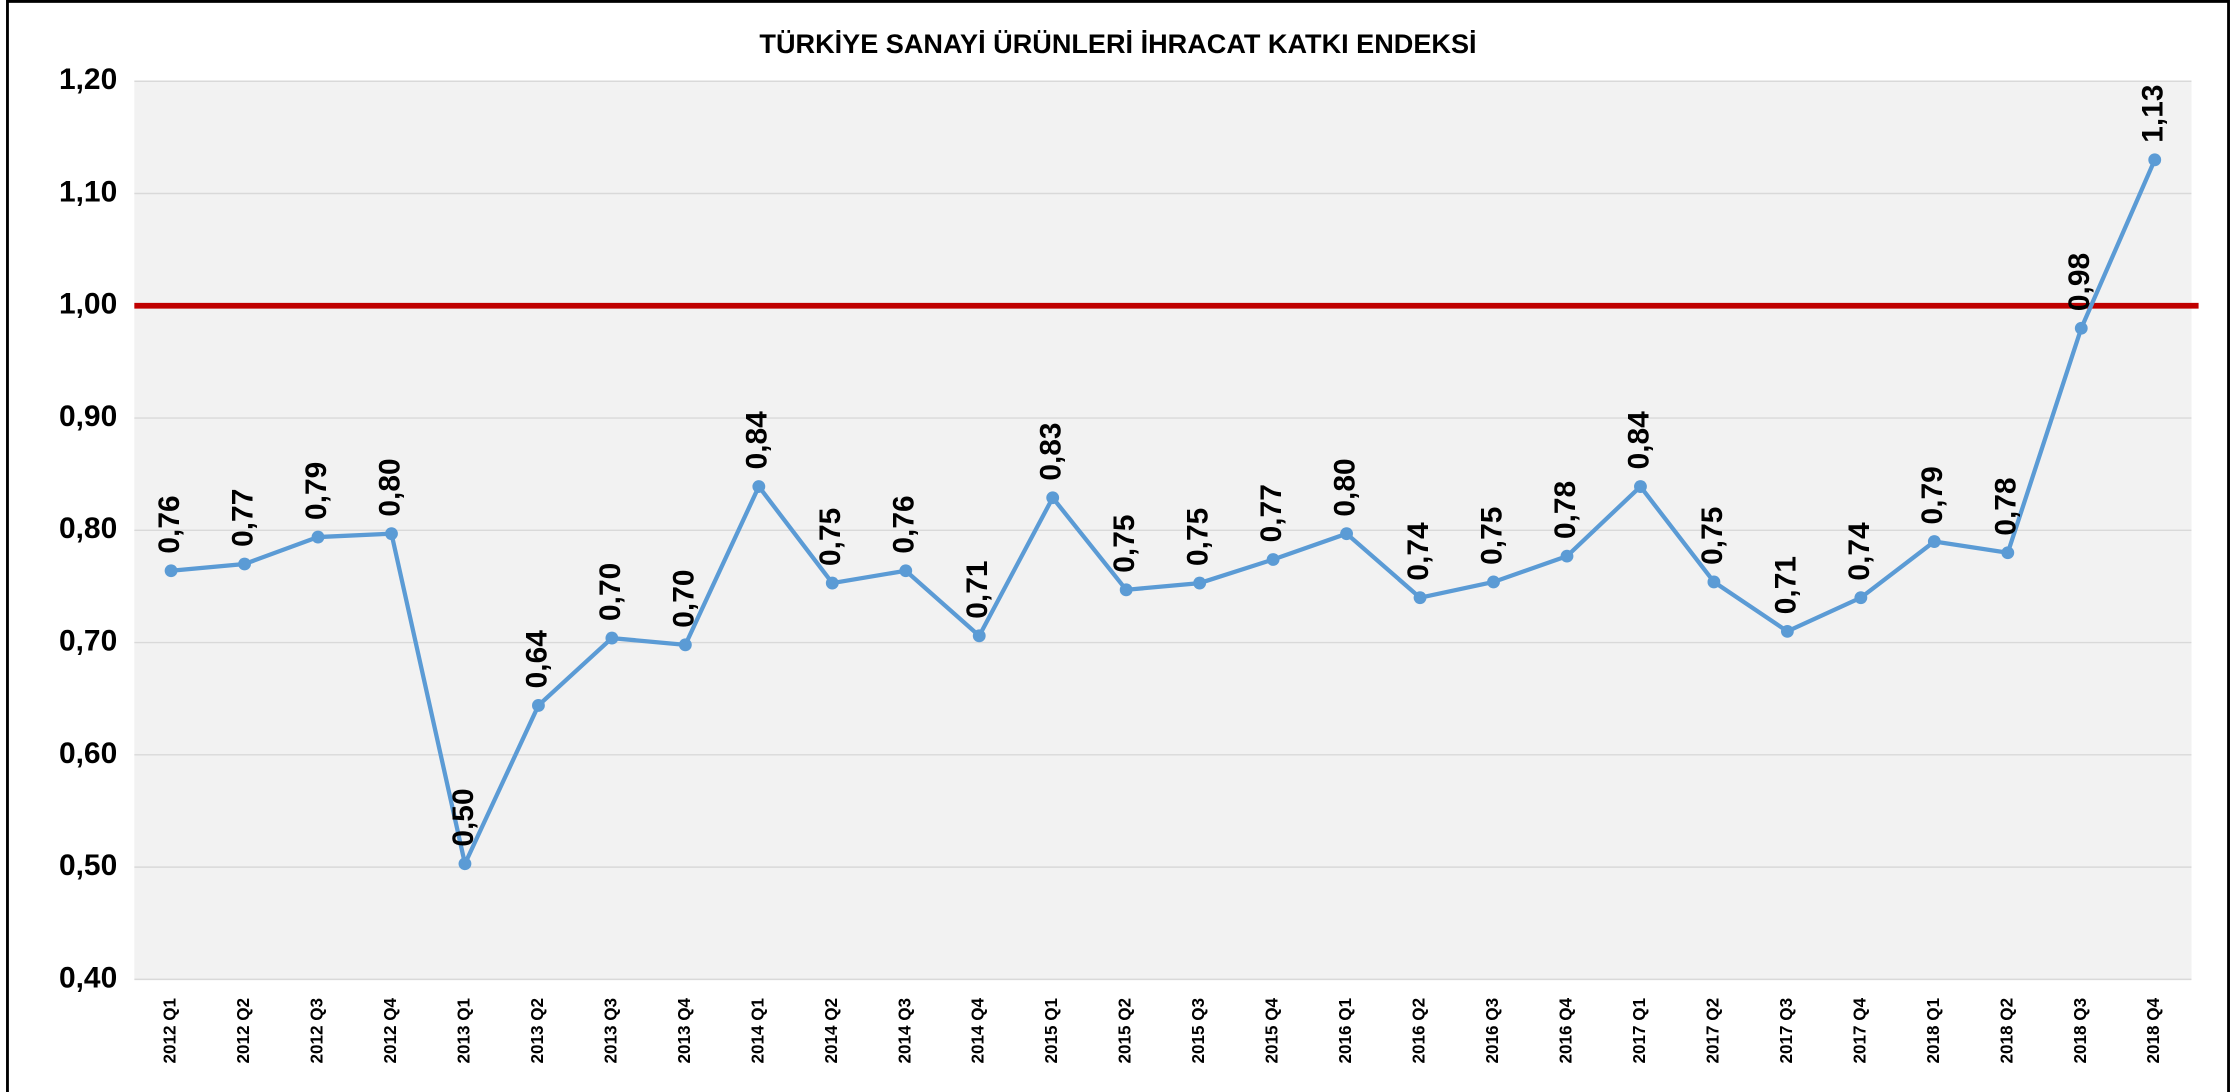 The image size is (2236, 1092). I want to click on x-tick-label: 2013 Q4, so click(684, 1030).